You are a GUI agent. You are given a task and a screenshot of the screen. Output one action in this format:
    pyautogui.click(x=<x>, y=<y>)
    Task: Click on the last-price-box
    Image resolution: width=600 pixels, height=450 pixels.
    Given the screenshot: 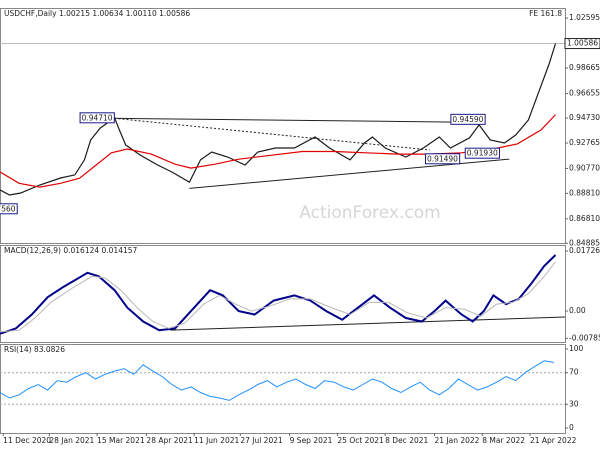 What is the action you would take?
    pyautogui.click(x=582, y=44)
    